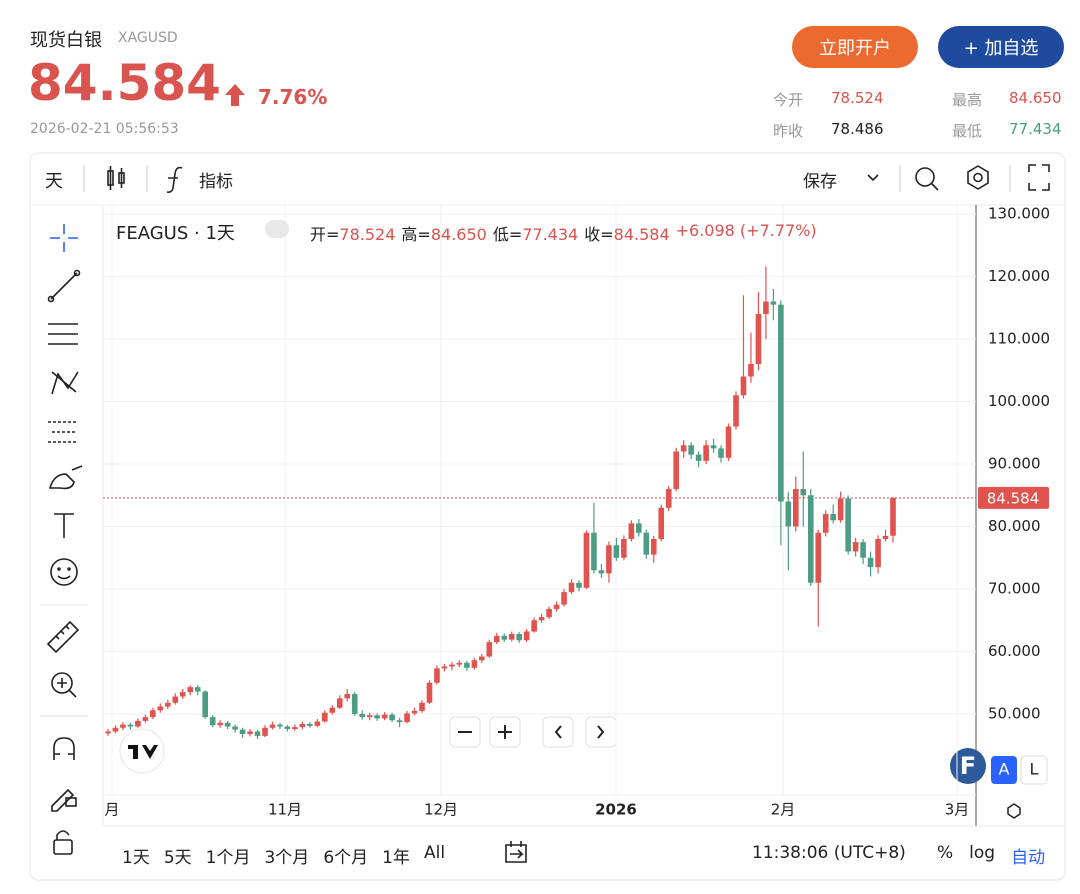 This screenshot has height=894, width=1080. Describe the element at coordinates (1014, 811) in the screenshot. I see `axis-settings` at that location.